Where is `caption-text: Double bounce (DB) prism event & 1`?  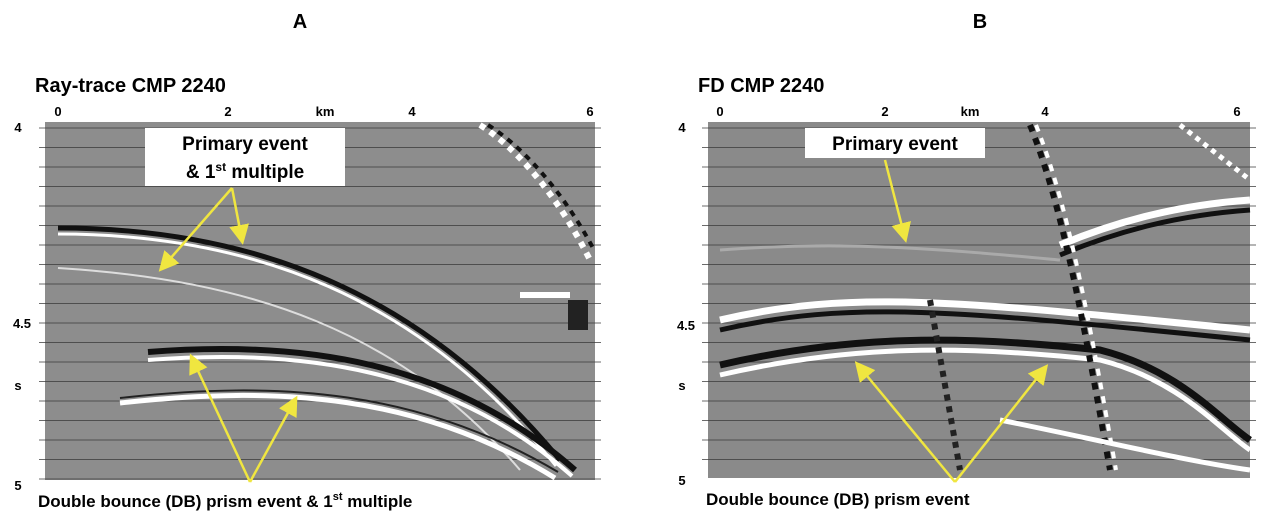 caption-text: Double bounce (DB) prism event & 1 is located at coordinates (185, 501).